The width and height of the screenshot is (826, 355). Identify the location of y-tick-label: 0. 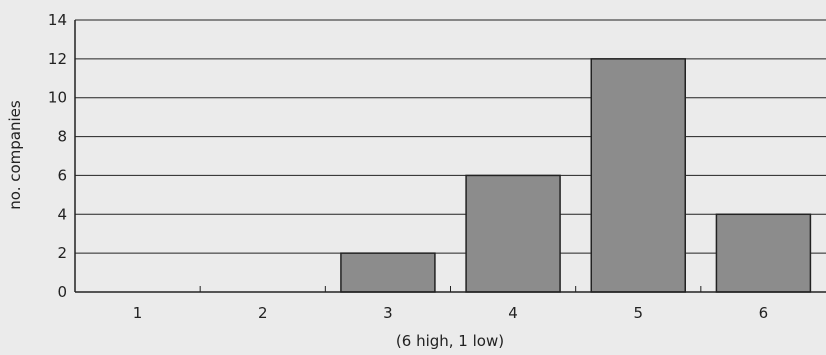
(62, 292).